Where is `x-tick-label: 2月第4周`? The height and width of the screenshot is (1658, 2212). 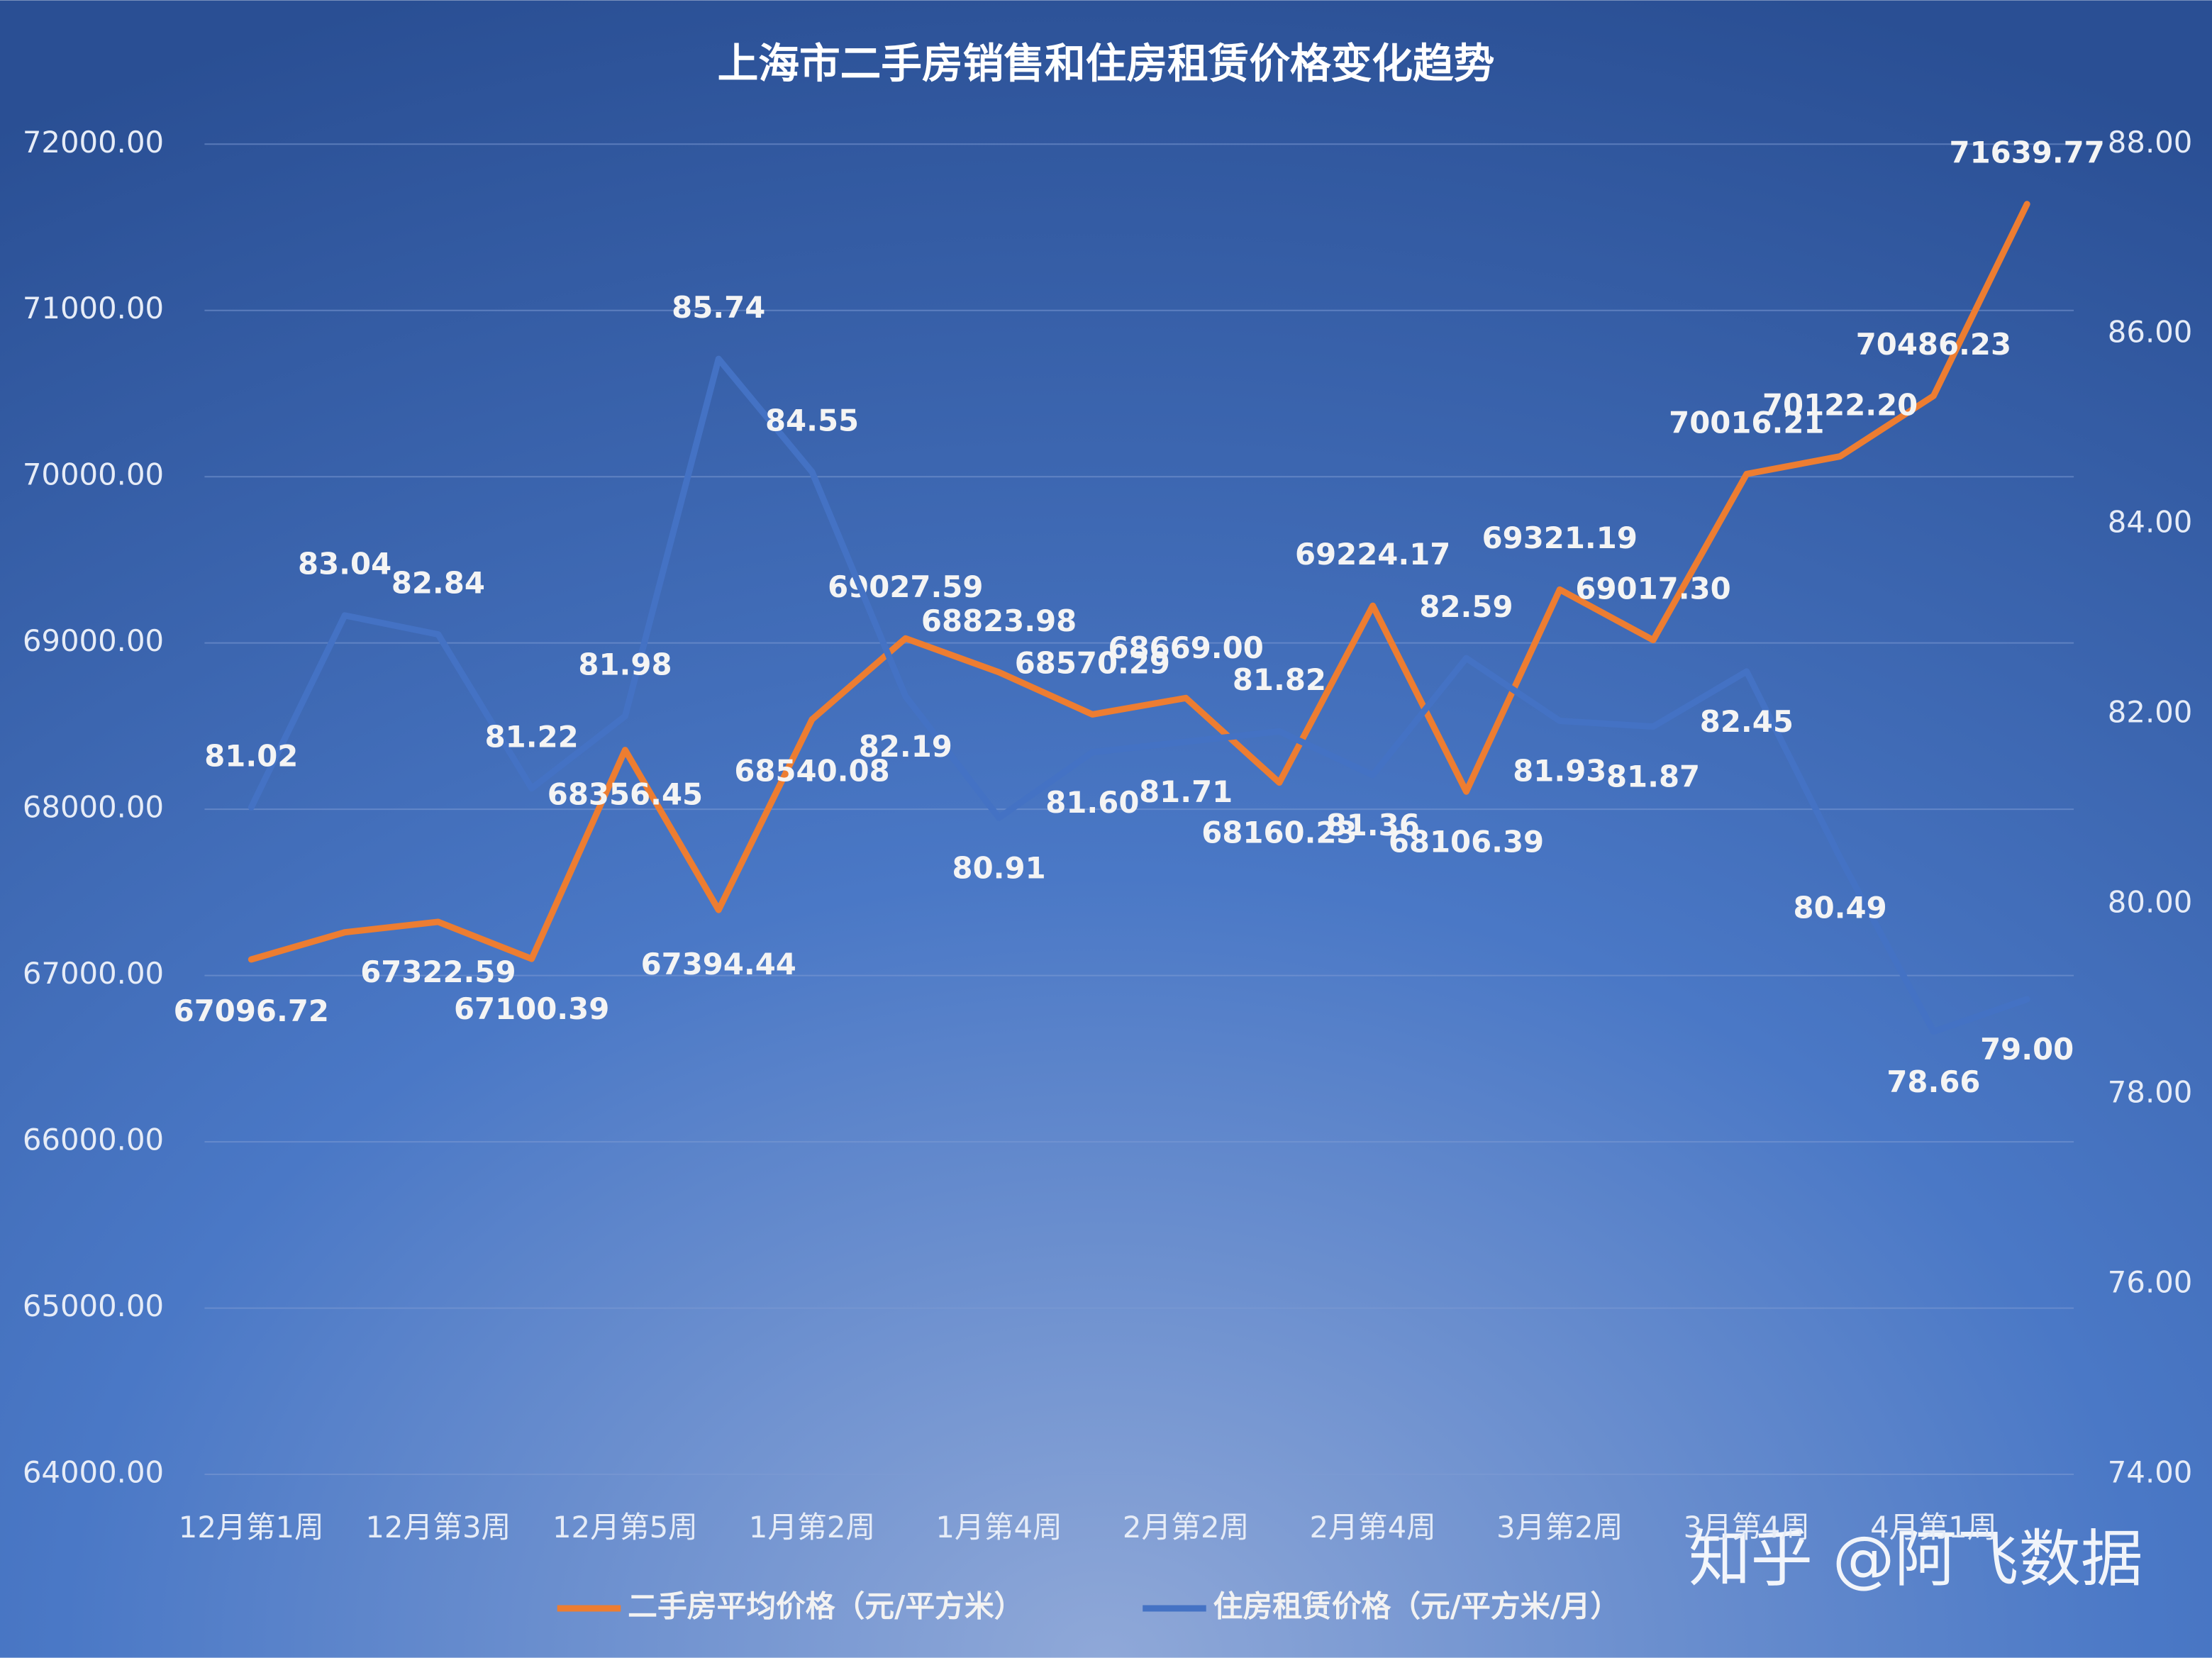
x-tick-label: 2月第4周 is located at coordinates (1372, 1527).